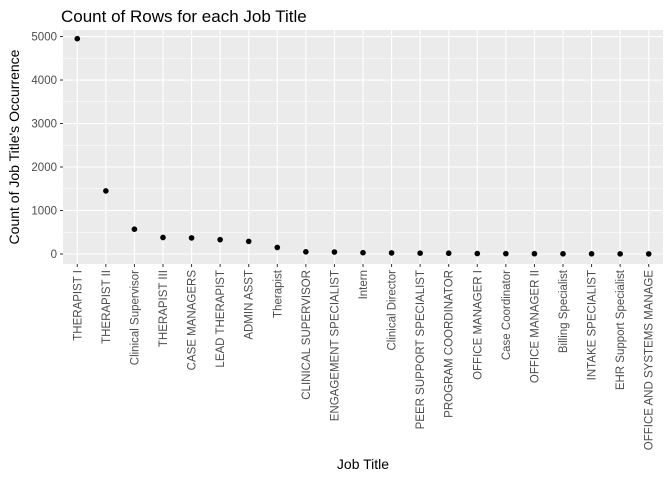 This screenshot has width=672, height=480. What do you see at coordinates (621, 329) in the screenshot?
I see `x-tick-label: EHR Support Specialist` at bounding box center [621, 329].